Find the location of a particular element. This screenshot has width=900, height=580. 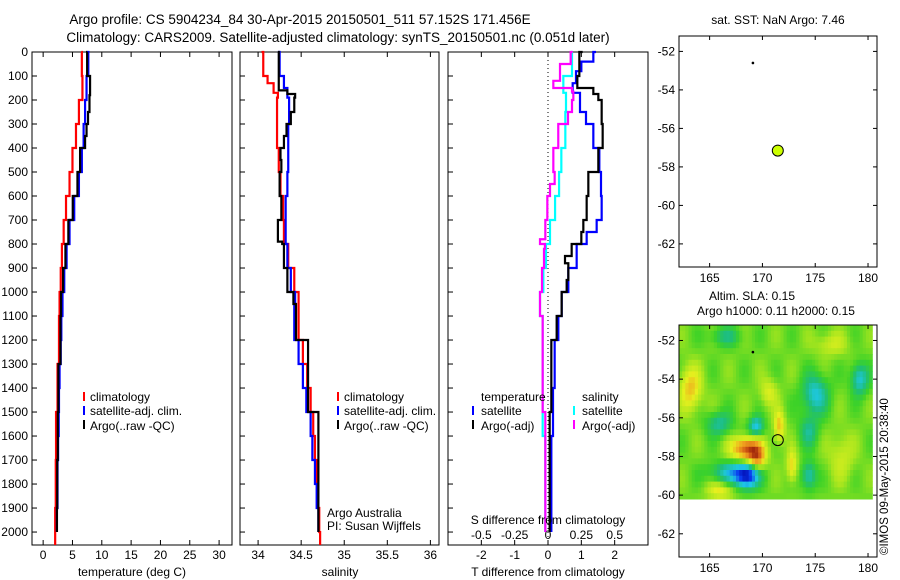

lat-tick-label: -52 is located at coordinates (667, 340).